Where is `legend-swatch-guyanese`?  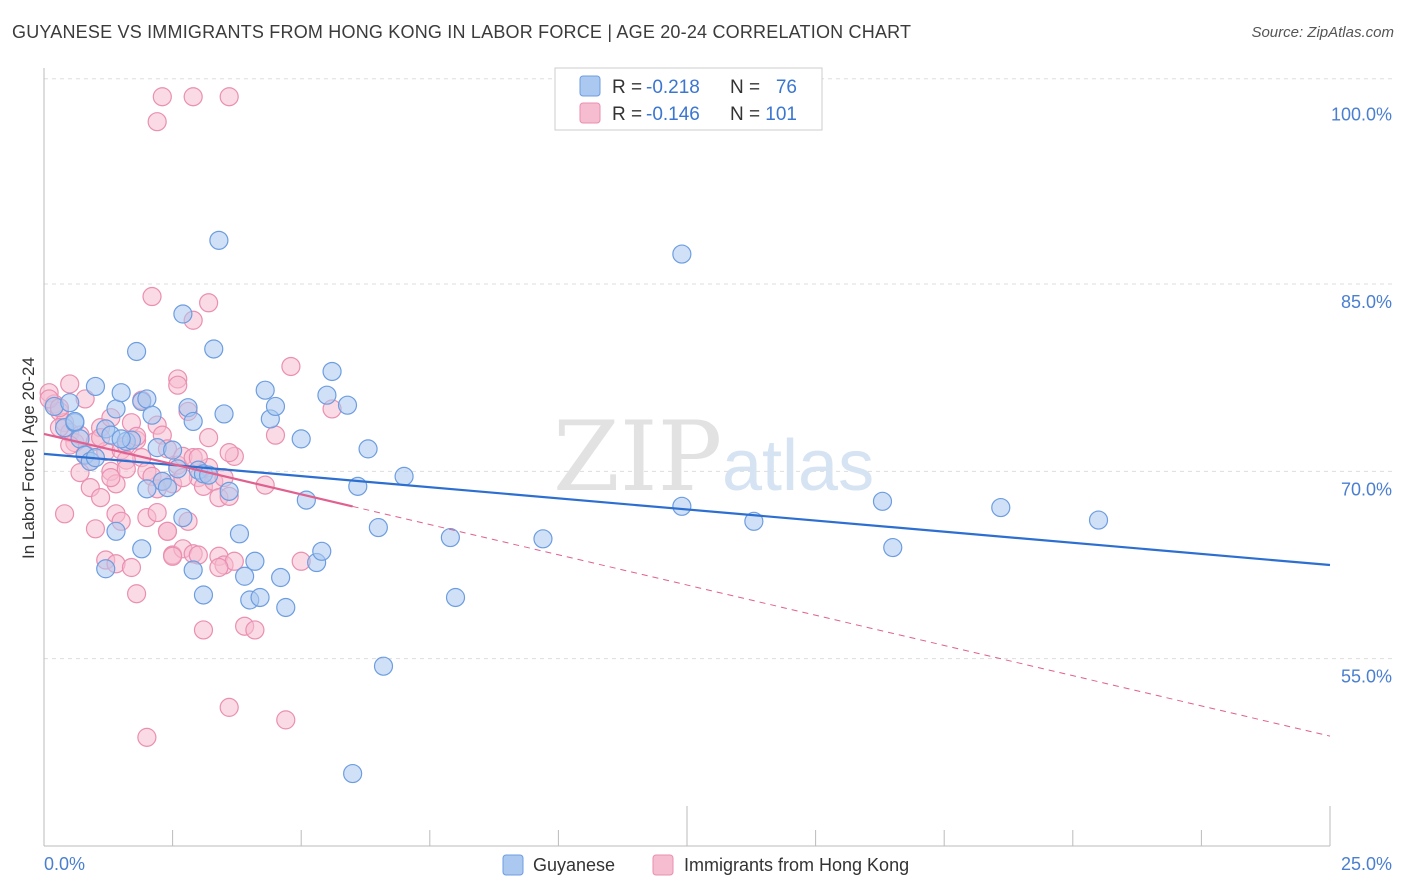
legend-swatch-guyanese is located at coordinates (590, 86).